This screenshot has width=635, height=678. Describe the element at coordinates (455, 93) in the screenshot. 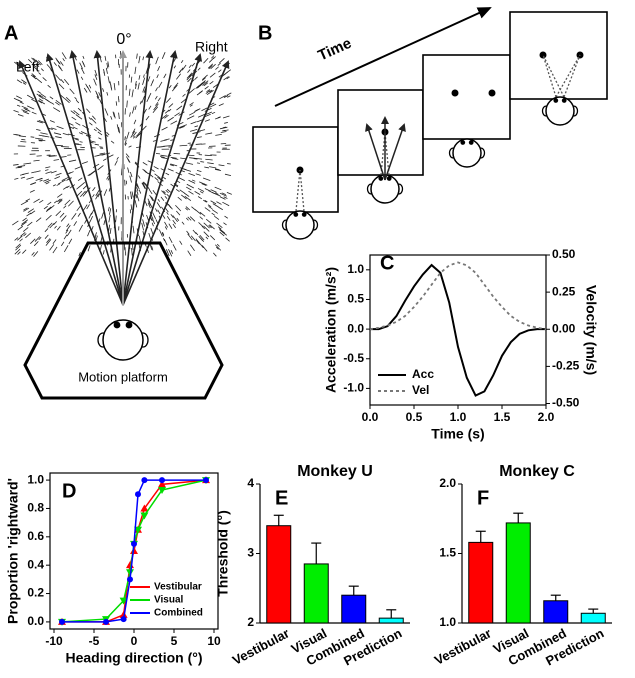

I see `target-dot` at that location.